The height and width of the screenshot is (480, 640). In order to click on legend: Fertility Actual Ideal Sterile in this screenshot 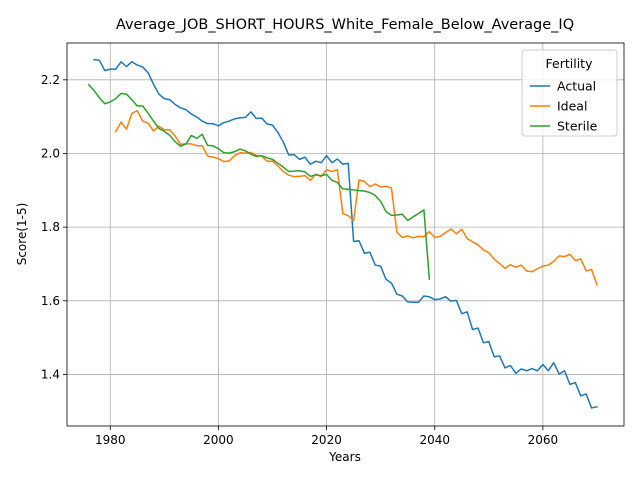, I will do `click(569, 93)`.